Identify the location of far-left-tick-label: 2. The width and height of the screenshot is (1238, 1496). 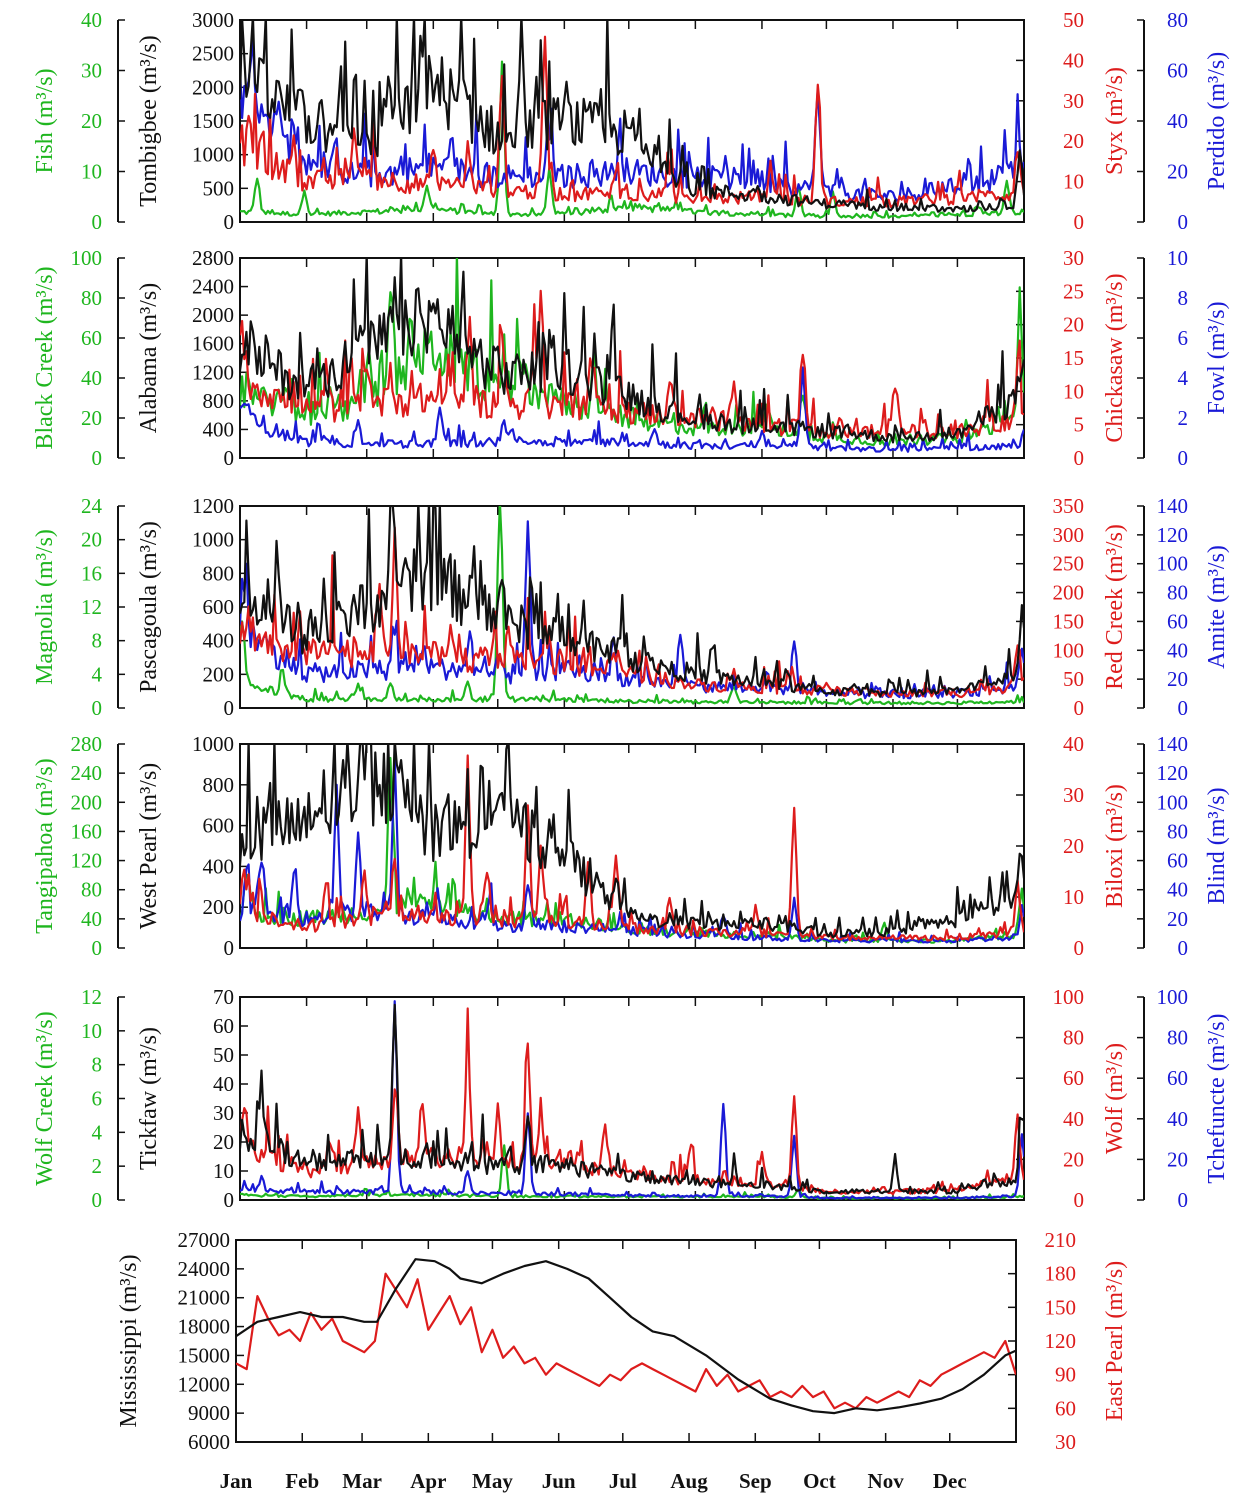
(97, 1166).